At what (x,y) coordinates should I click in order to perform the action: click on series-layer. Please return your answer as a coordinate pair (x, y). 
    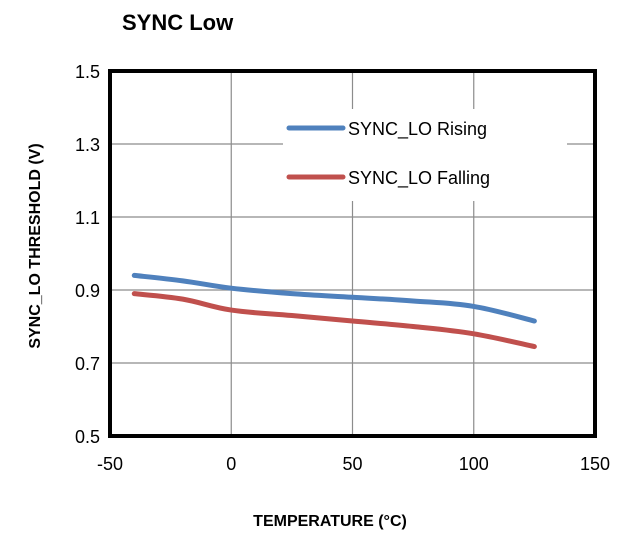
    Looking at the image, I should click on (334, 311).